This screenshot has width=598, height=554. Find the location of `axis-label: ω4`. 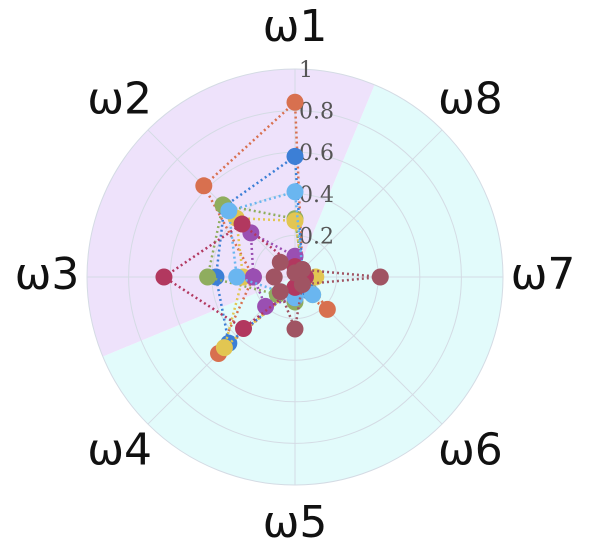

axis-label: ω4 is located at coordinates (119, 449).